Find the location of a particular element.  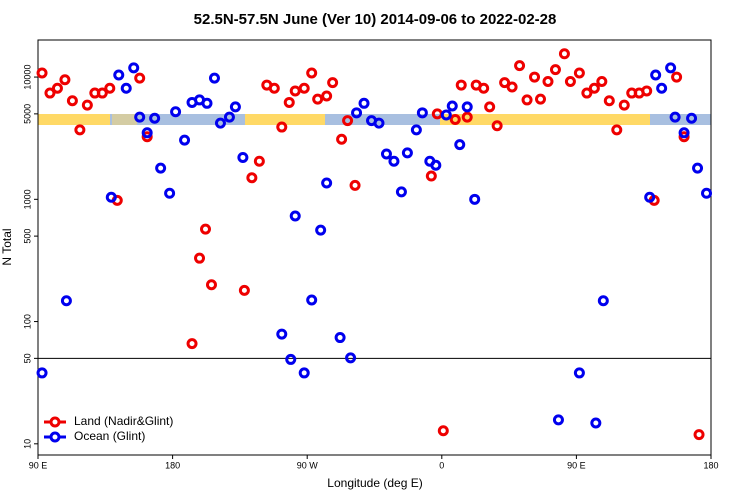

y-tick-label: 500 is located at coordinates (27, 236).